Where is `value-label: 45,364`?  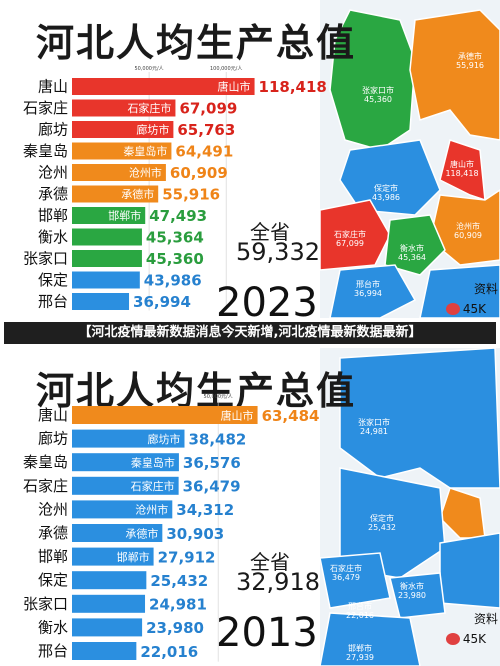
value-label: 45,364 is located at coordinates (175, 237).